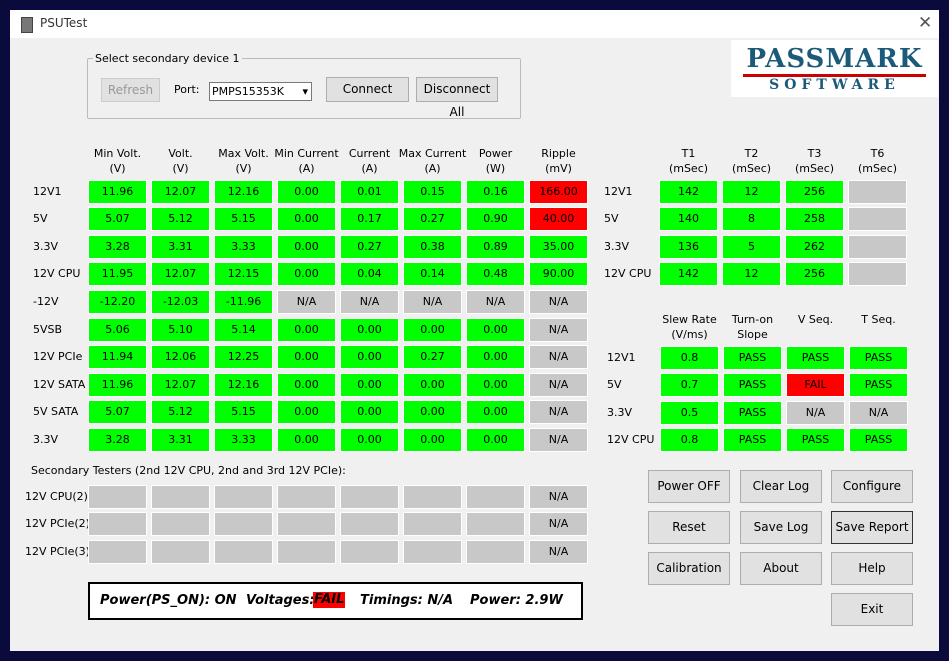 This screenshot has height=661, width=949. What do you see at coordinates (878, 327) in the screenshot?
I see `column-header: T Seq.` at bounding box center [878, 327].